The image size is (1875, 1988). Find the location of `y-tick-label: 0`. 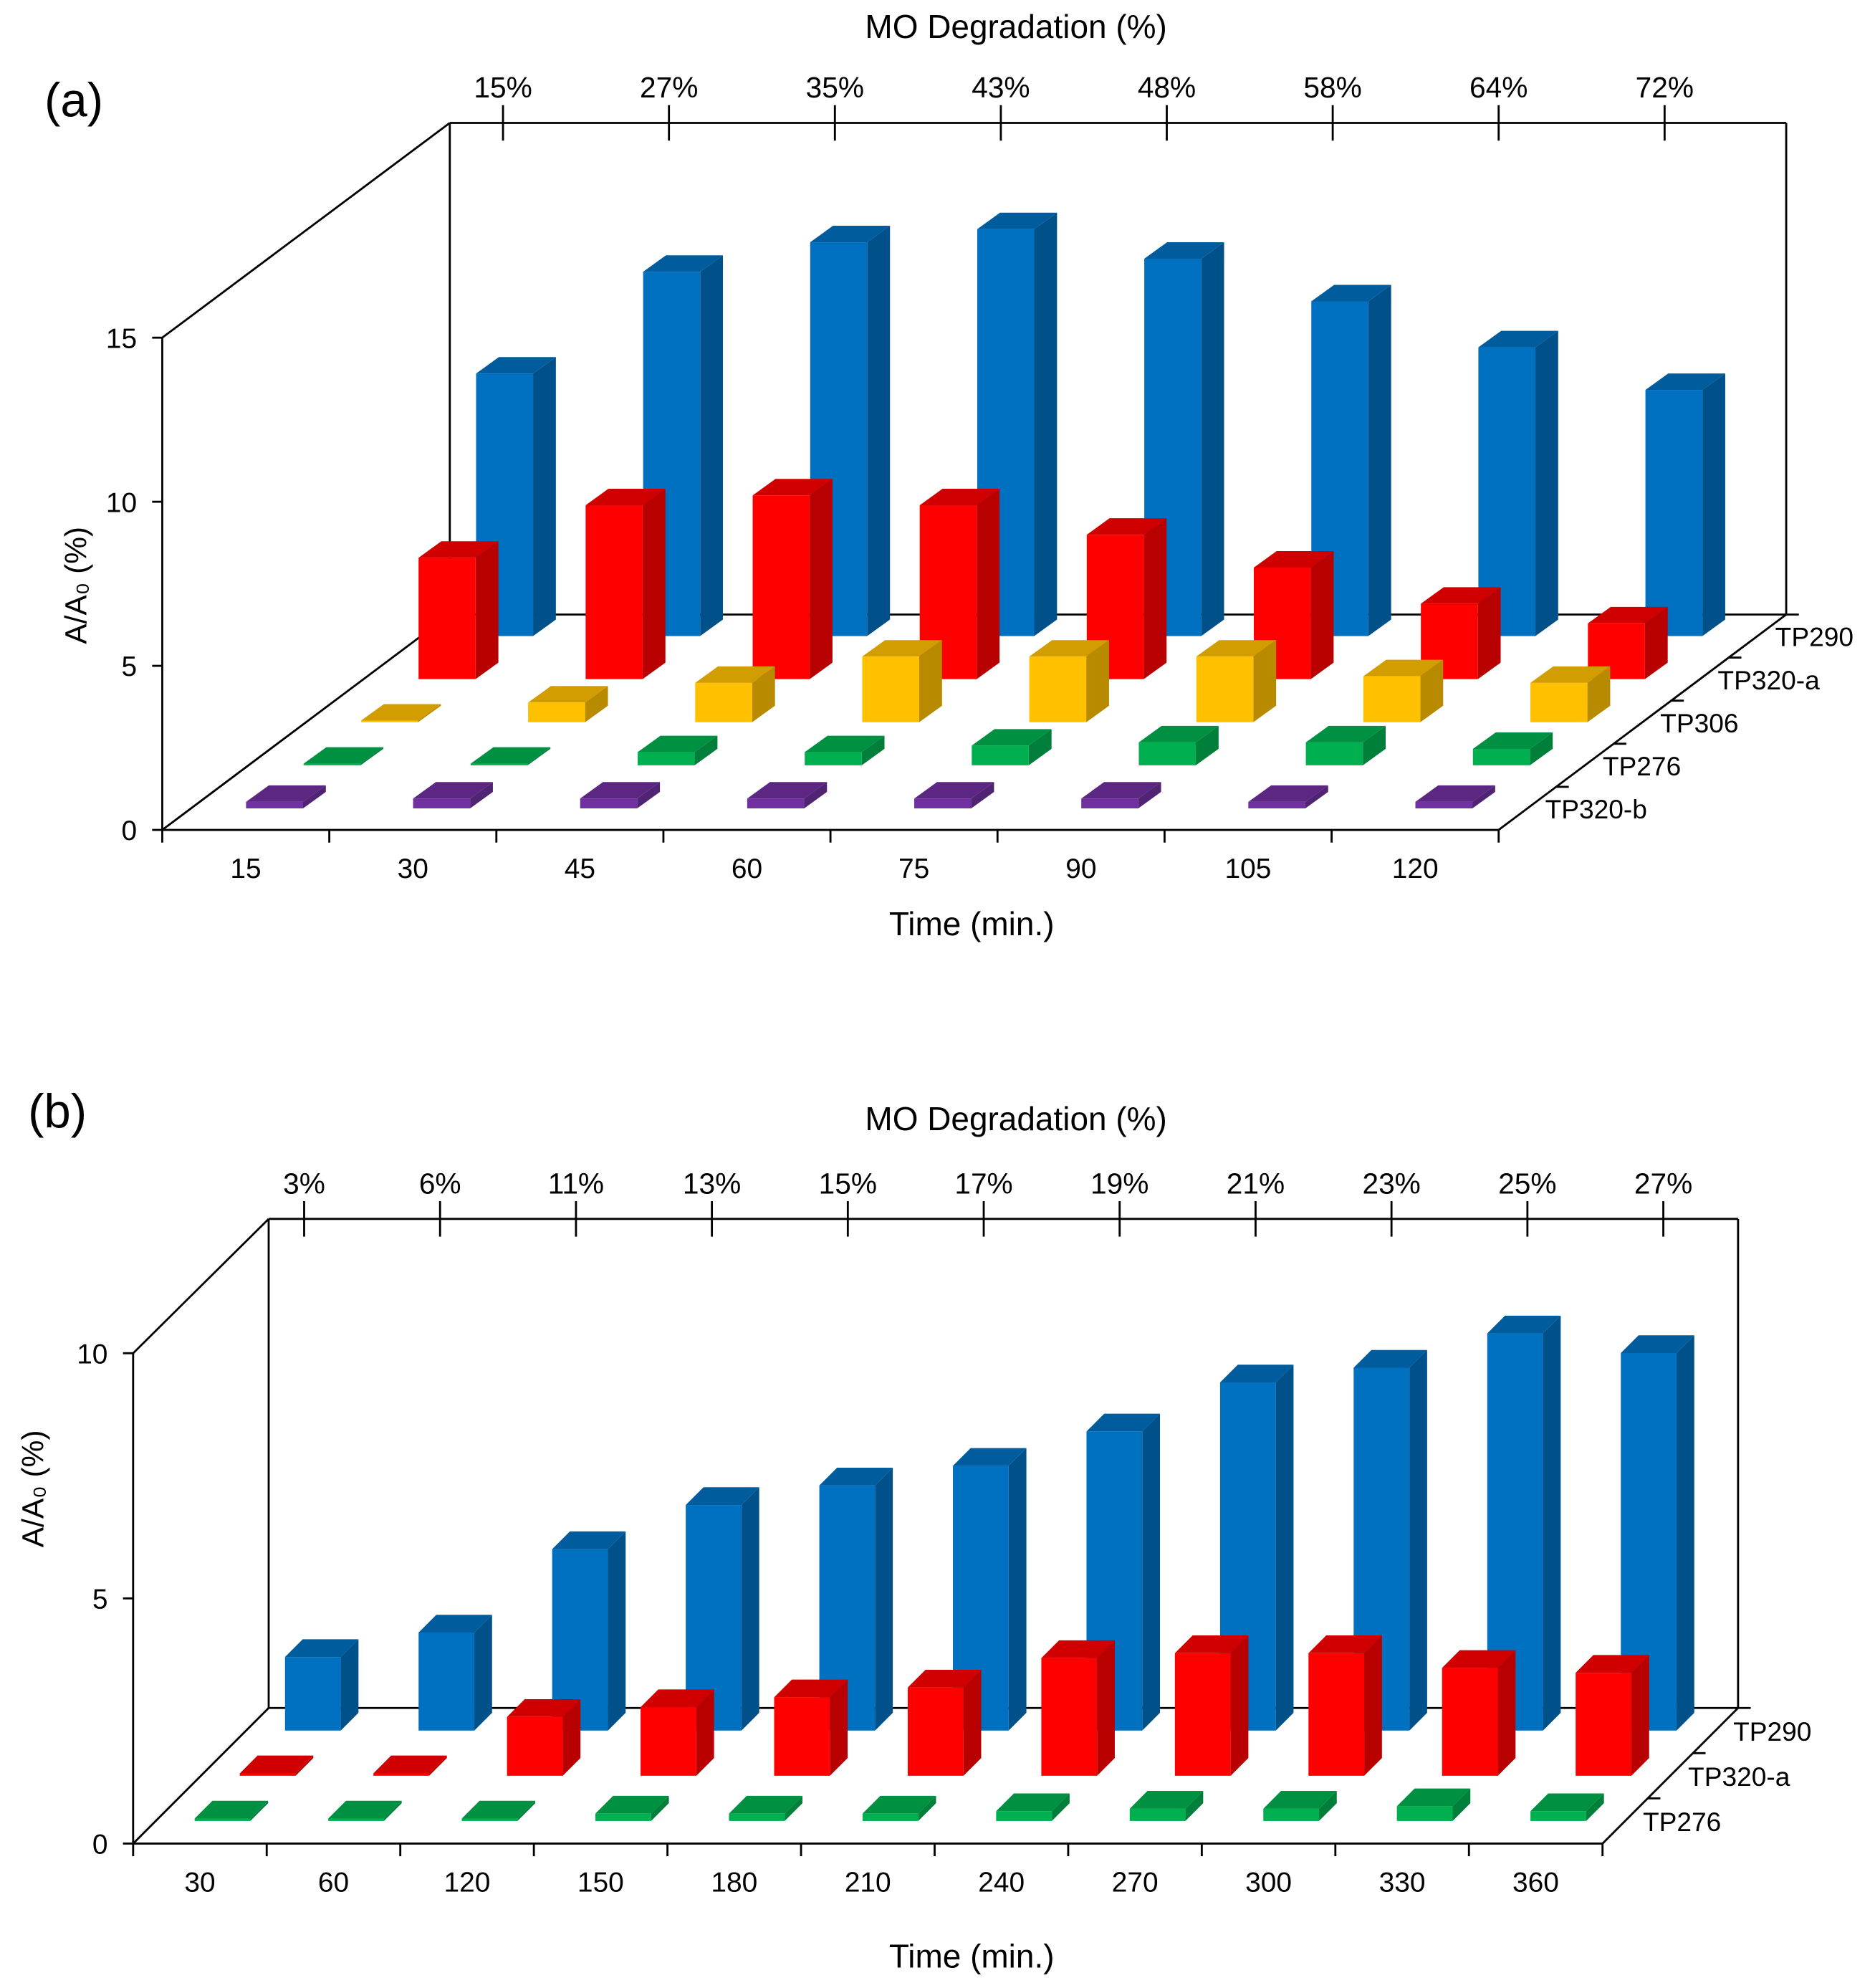

y-tick-label: 0 is located at coordinates (129, 831).